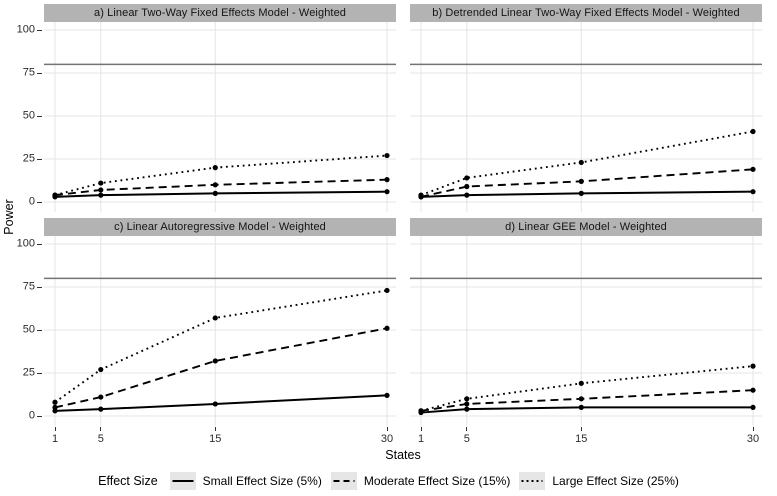 The width and height of the screenshot is (777, 496). What do you see at coordinates (532, 481) in the screenshot?
I see `dotted-line-key-icon` at bounding box center [532, 481].